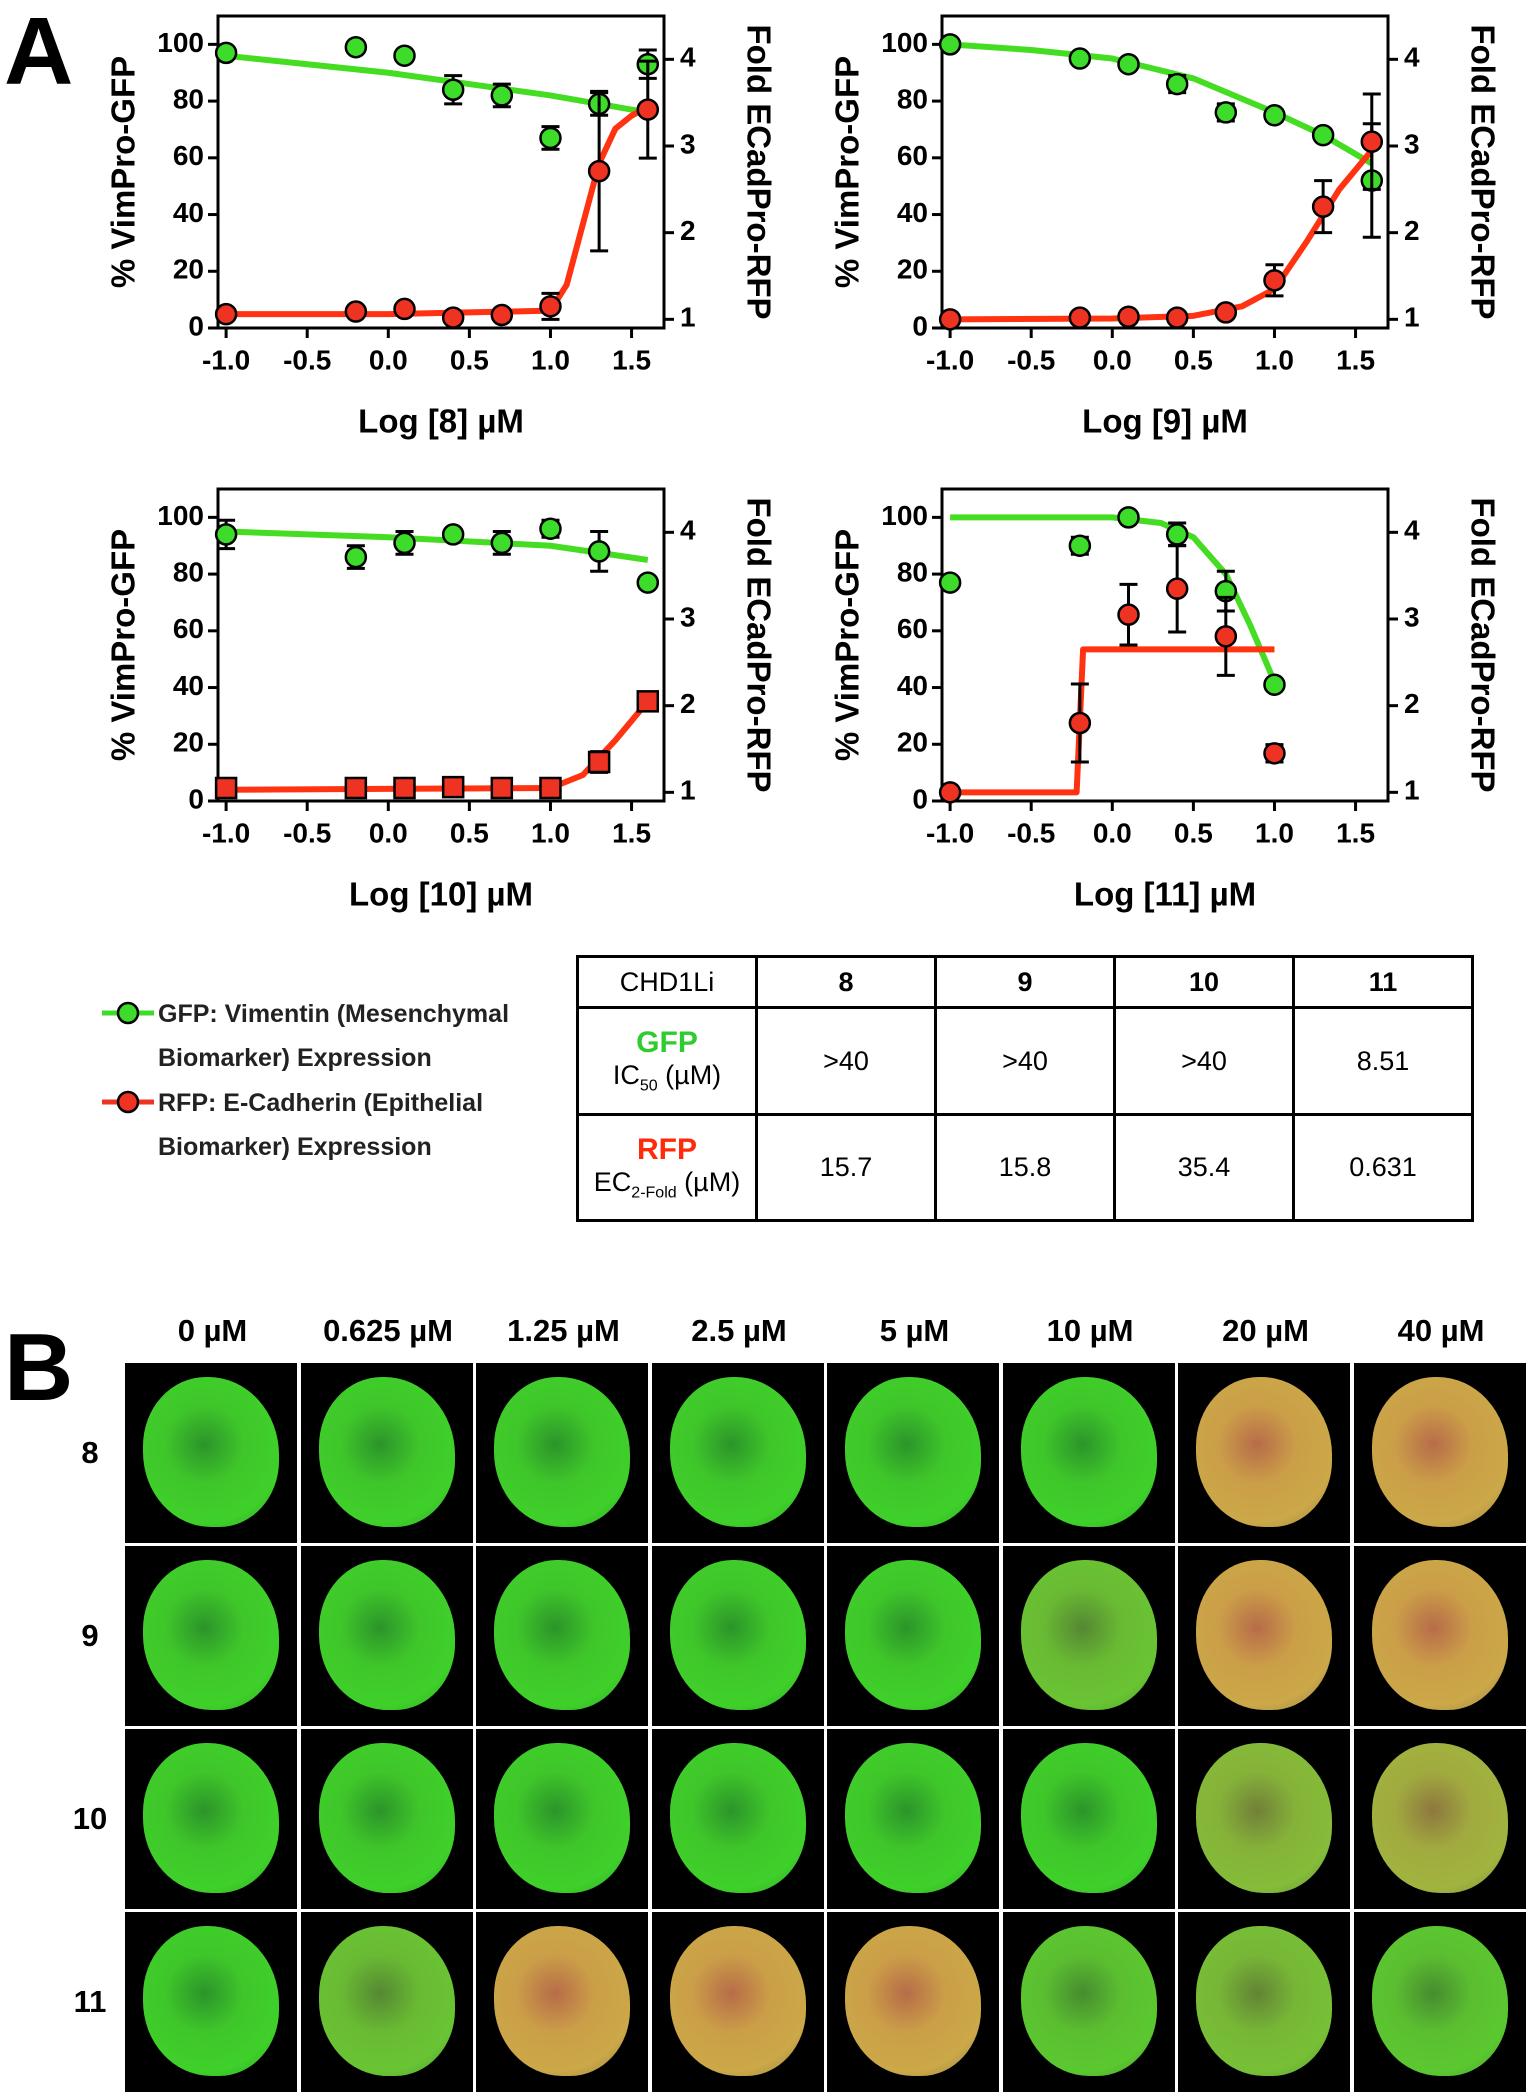  What do you see at coordinates (90, 2001) in the screenshot?
I see `row-label: 11` at bounding box center [90, 2001].